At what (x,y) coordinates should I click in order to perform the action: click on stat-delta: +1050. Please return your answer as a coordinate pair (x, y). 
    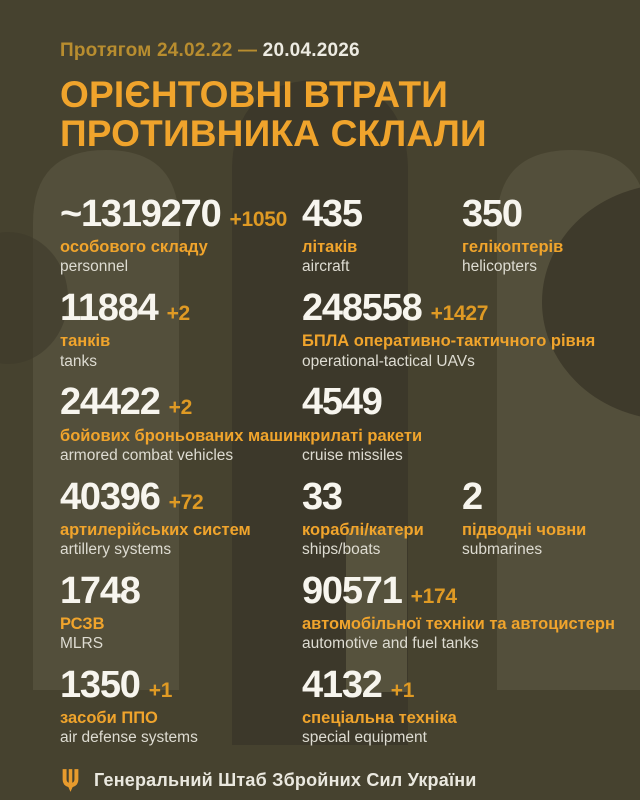
    Looking at the image, I should click on (258, 219).